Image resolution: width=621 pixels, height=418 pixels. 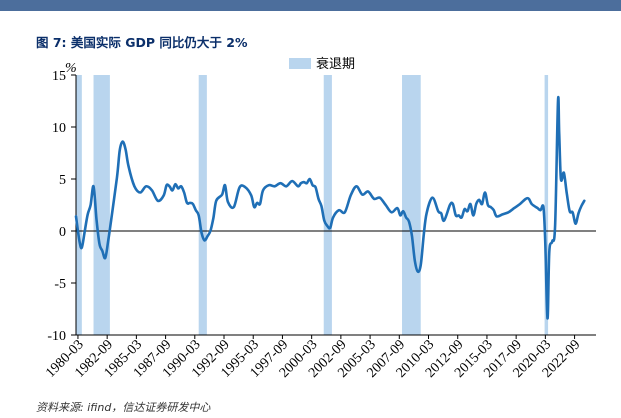 I want to click on legend-label-recession: 衰退期, so click(x=335, y=64).